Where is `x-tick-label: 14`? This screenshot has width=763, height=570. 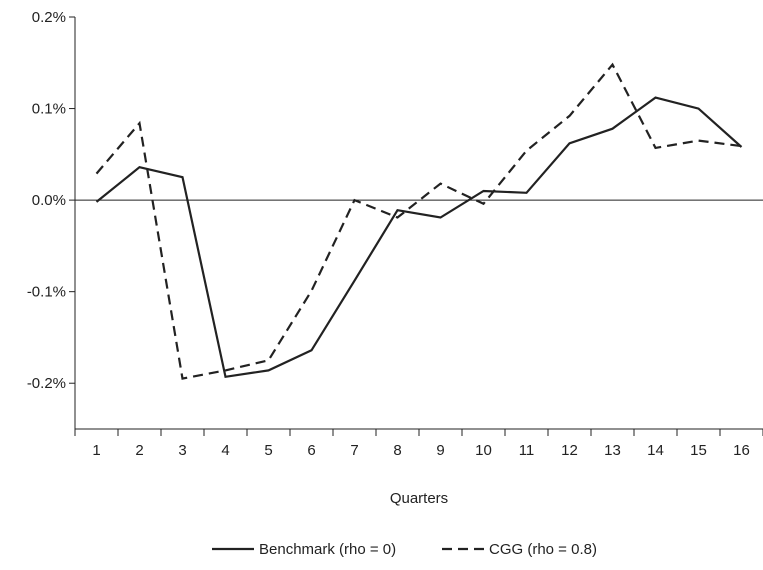 x-tick-label: 14 is located at coordinates (655, 450).